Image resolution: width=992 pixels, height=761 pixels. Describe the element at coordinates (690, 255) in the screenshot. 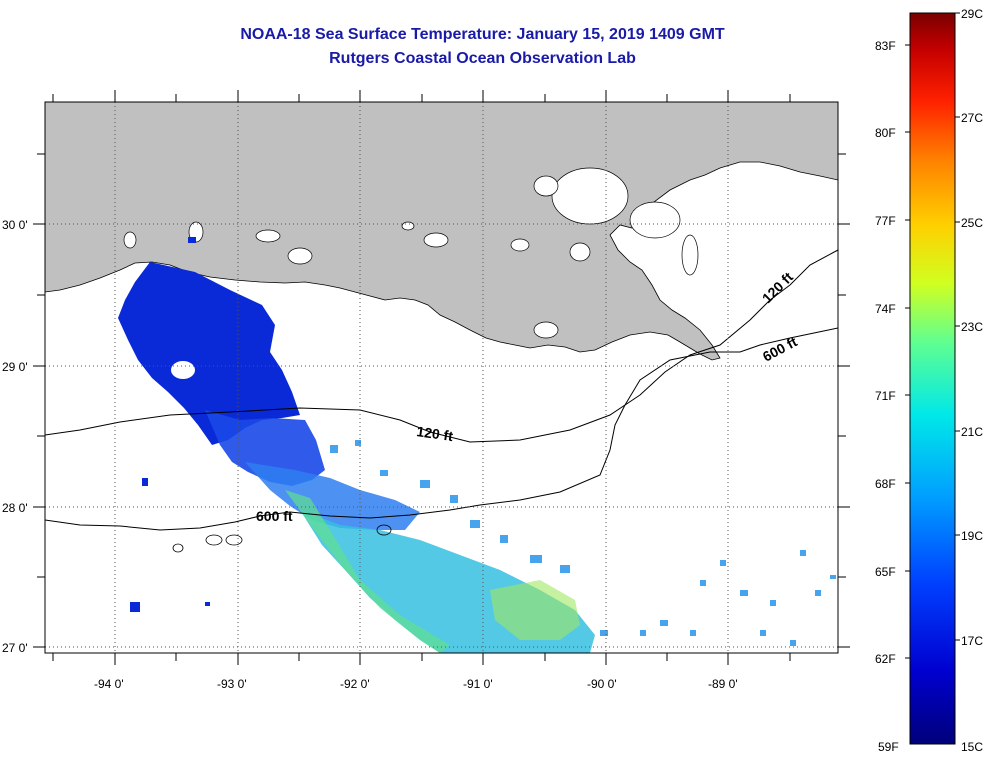

I see `delta-channels` at that location.